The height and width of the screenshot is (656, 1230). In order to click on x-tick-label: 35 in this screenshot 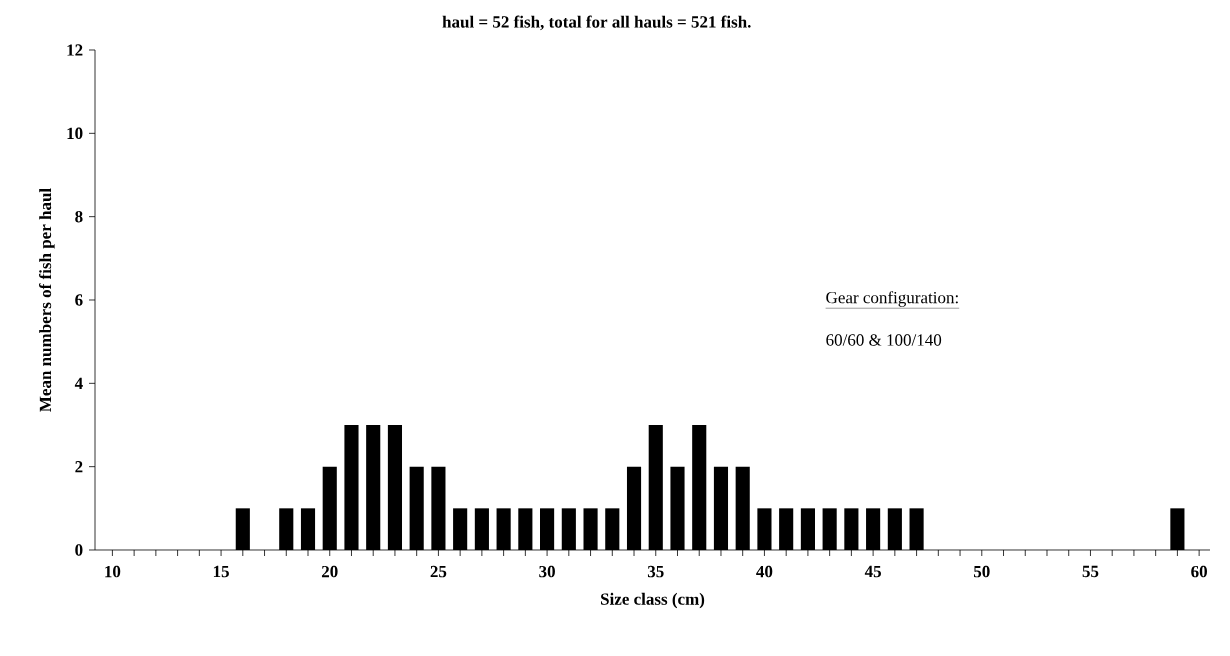, I will do `click(655, 571)`.